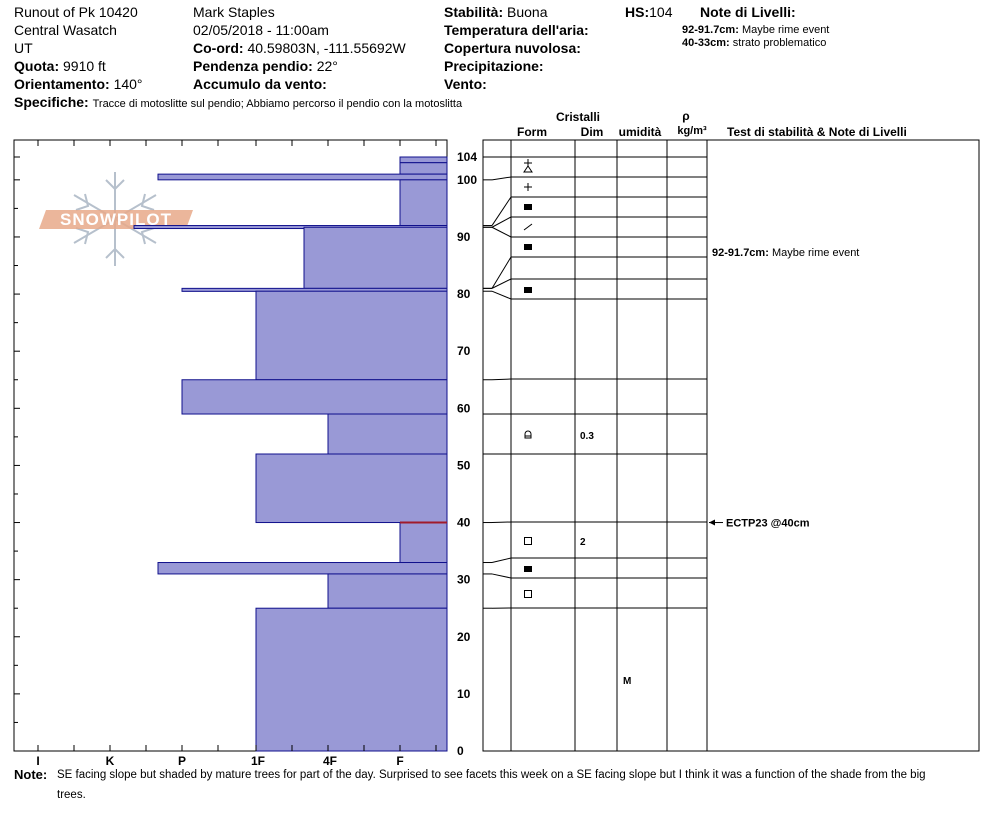 This screenshot has height=840, width=994. I want to click on mountain-range: Central Wasatch, so click(65, 30).